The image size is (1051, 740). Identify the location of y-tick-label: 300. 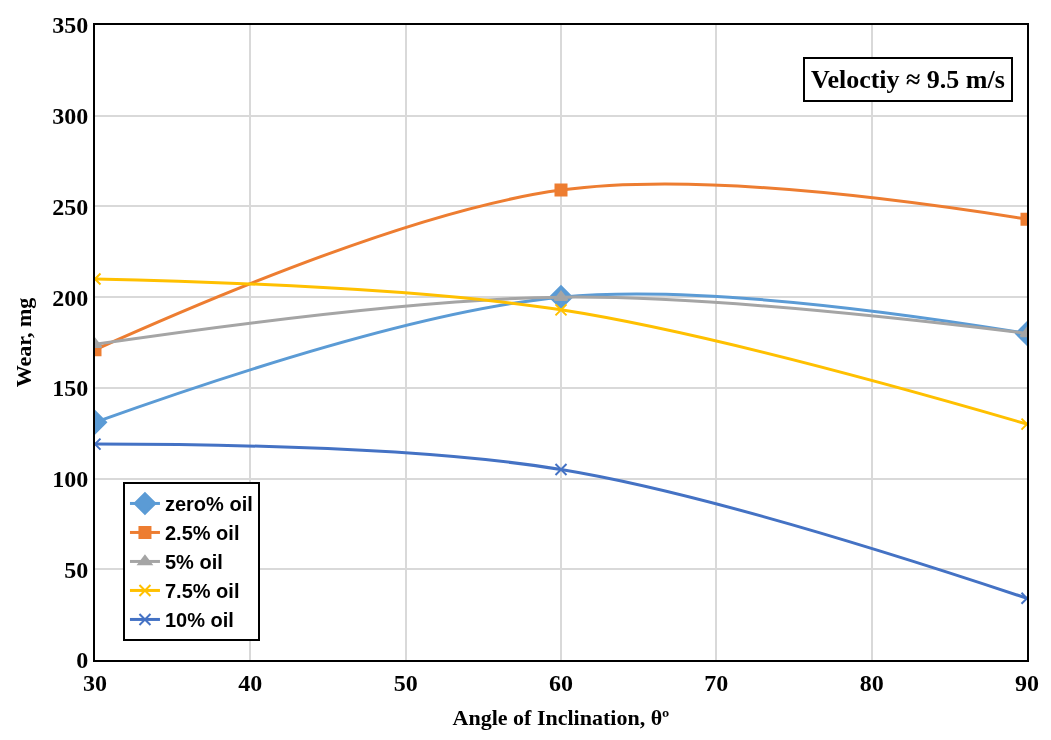
(70, 116).